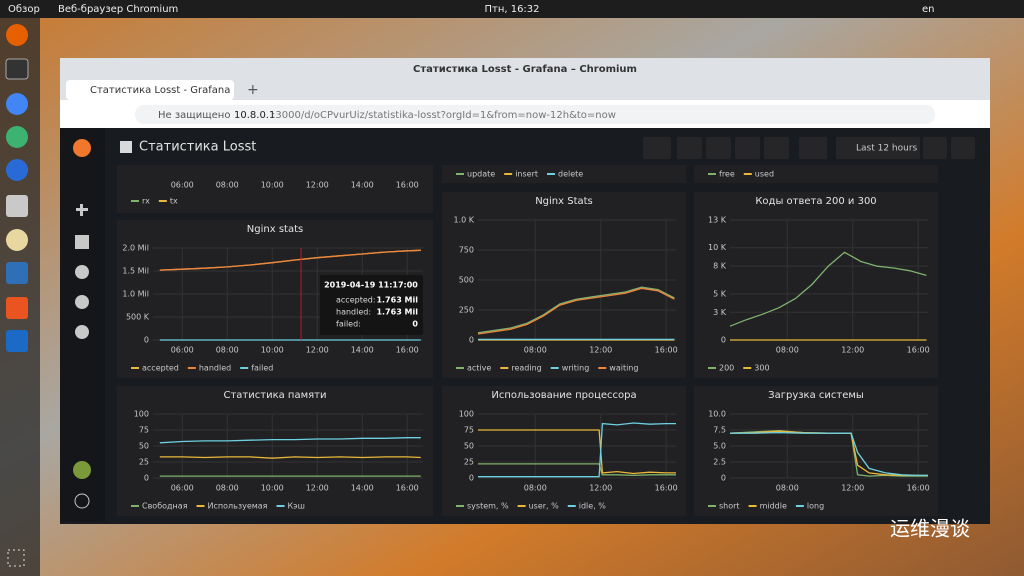  What do you see at coordinates (16, 558) in the screenshot?
I see `apps-grid` at bounding box center [16, 558].